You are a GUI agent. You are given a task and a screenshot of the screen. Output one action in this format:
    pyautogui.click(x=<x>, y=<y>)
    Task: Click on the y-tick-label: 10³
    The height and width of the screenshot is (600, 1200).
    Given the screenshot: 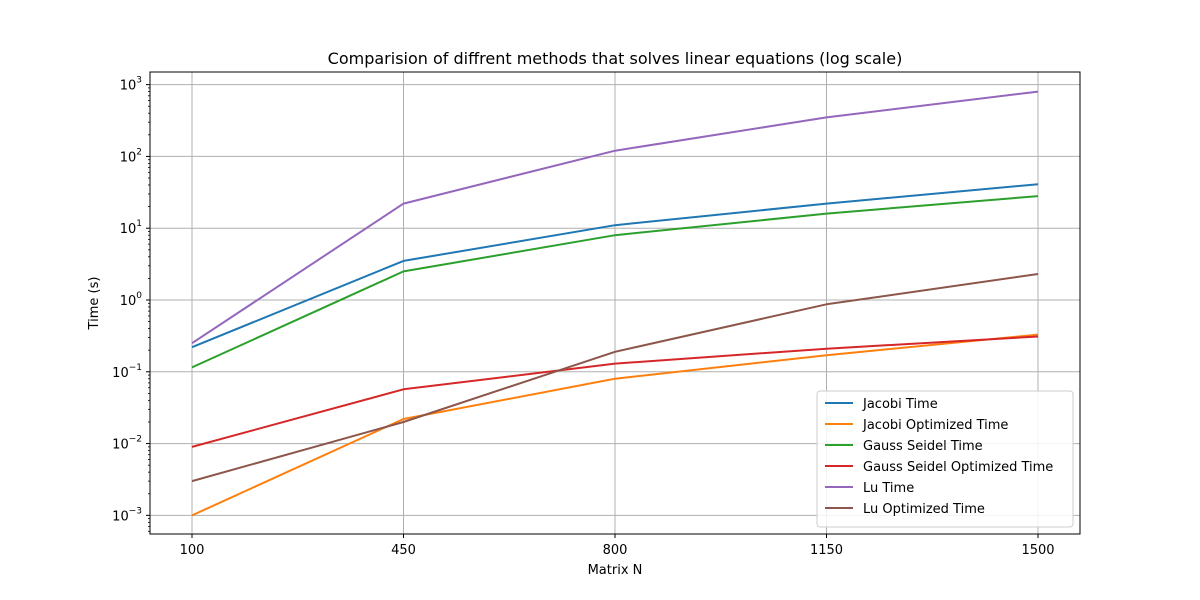 What is the action you would take?
    pyautogui.click(x=131, y=85)
    